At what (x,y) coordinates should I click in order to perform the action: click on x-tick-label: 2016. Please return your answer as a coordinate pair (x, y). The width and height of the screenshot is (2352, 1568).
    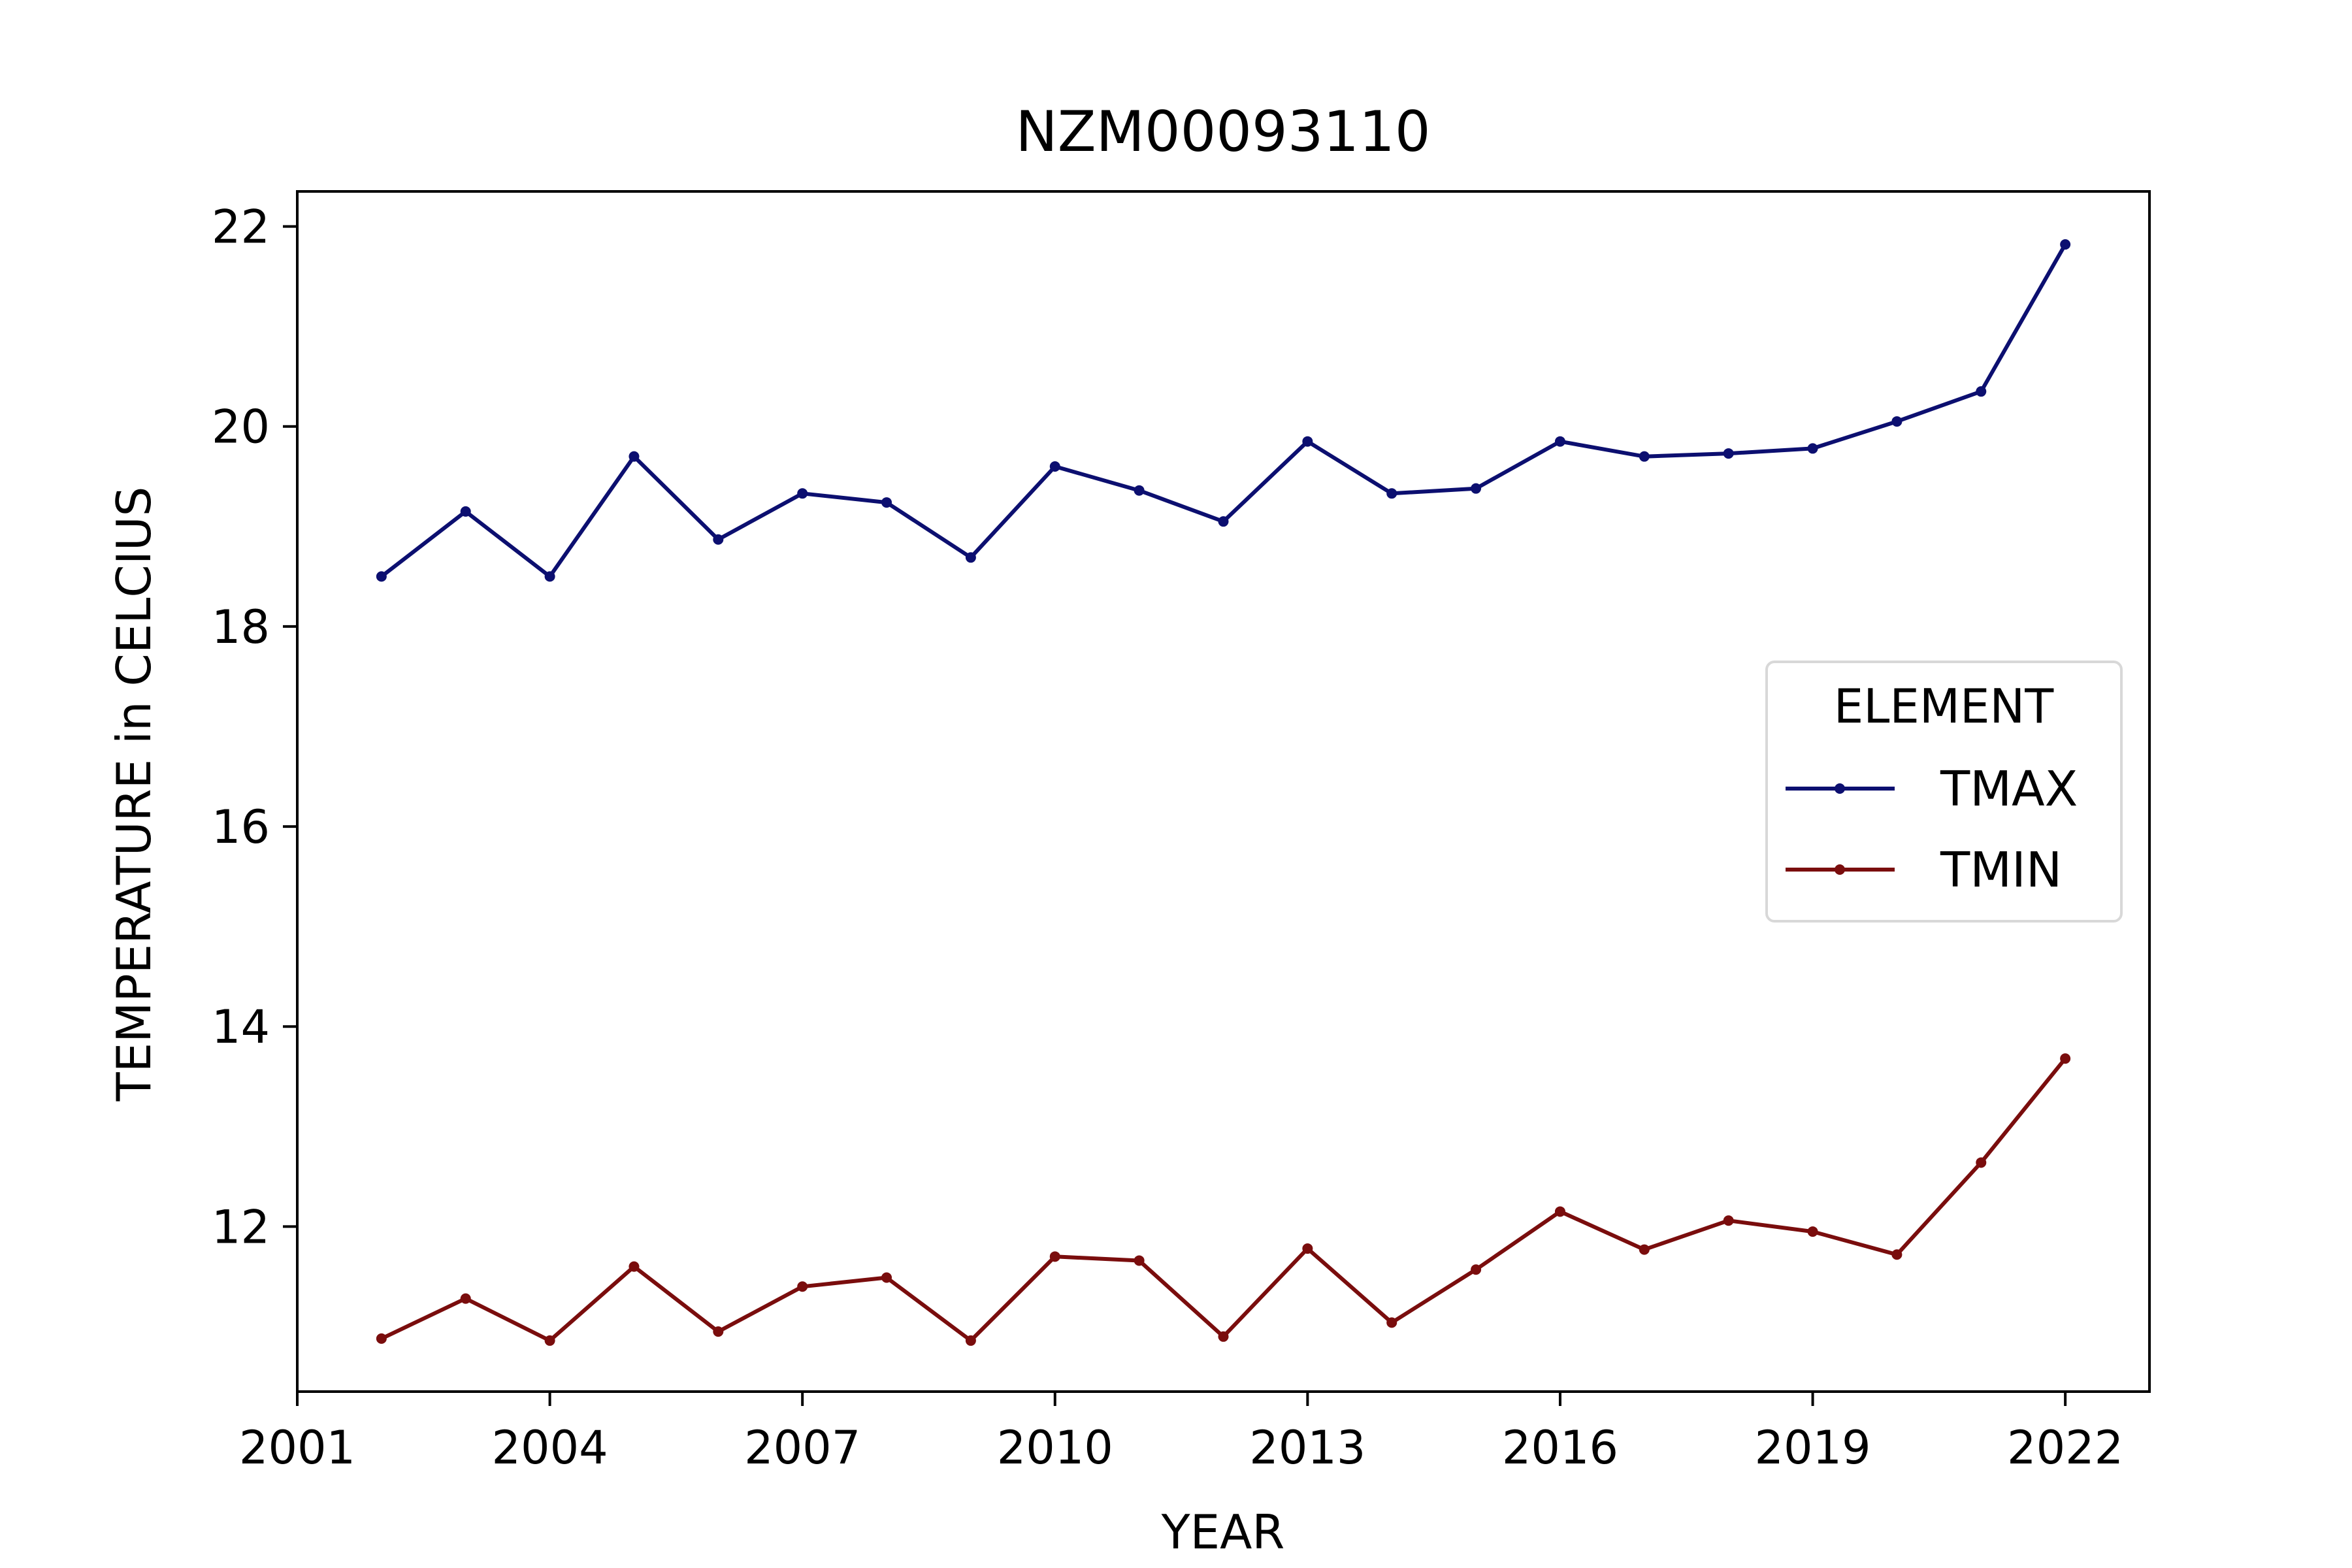
    Looking at the image, I should click on (1560, 1448).